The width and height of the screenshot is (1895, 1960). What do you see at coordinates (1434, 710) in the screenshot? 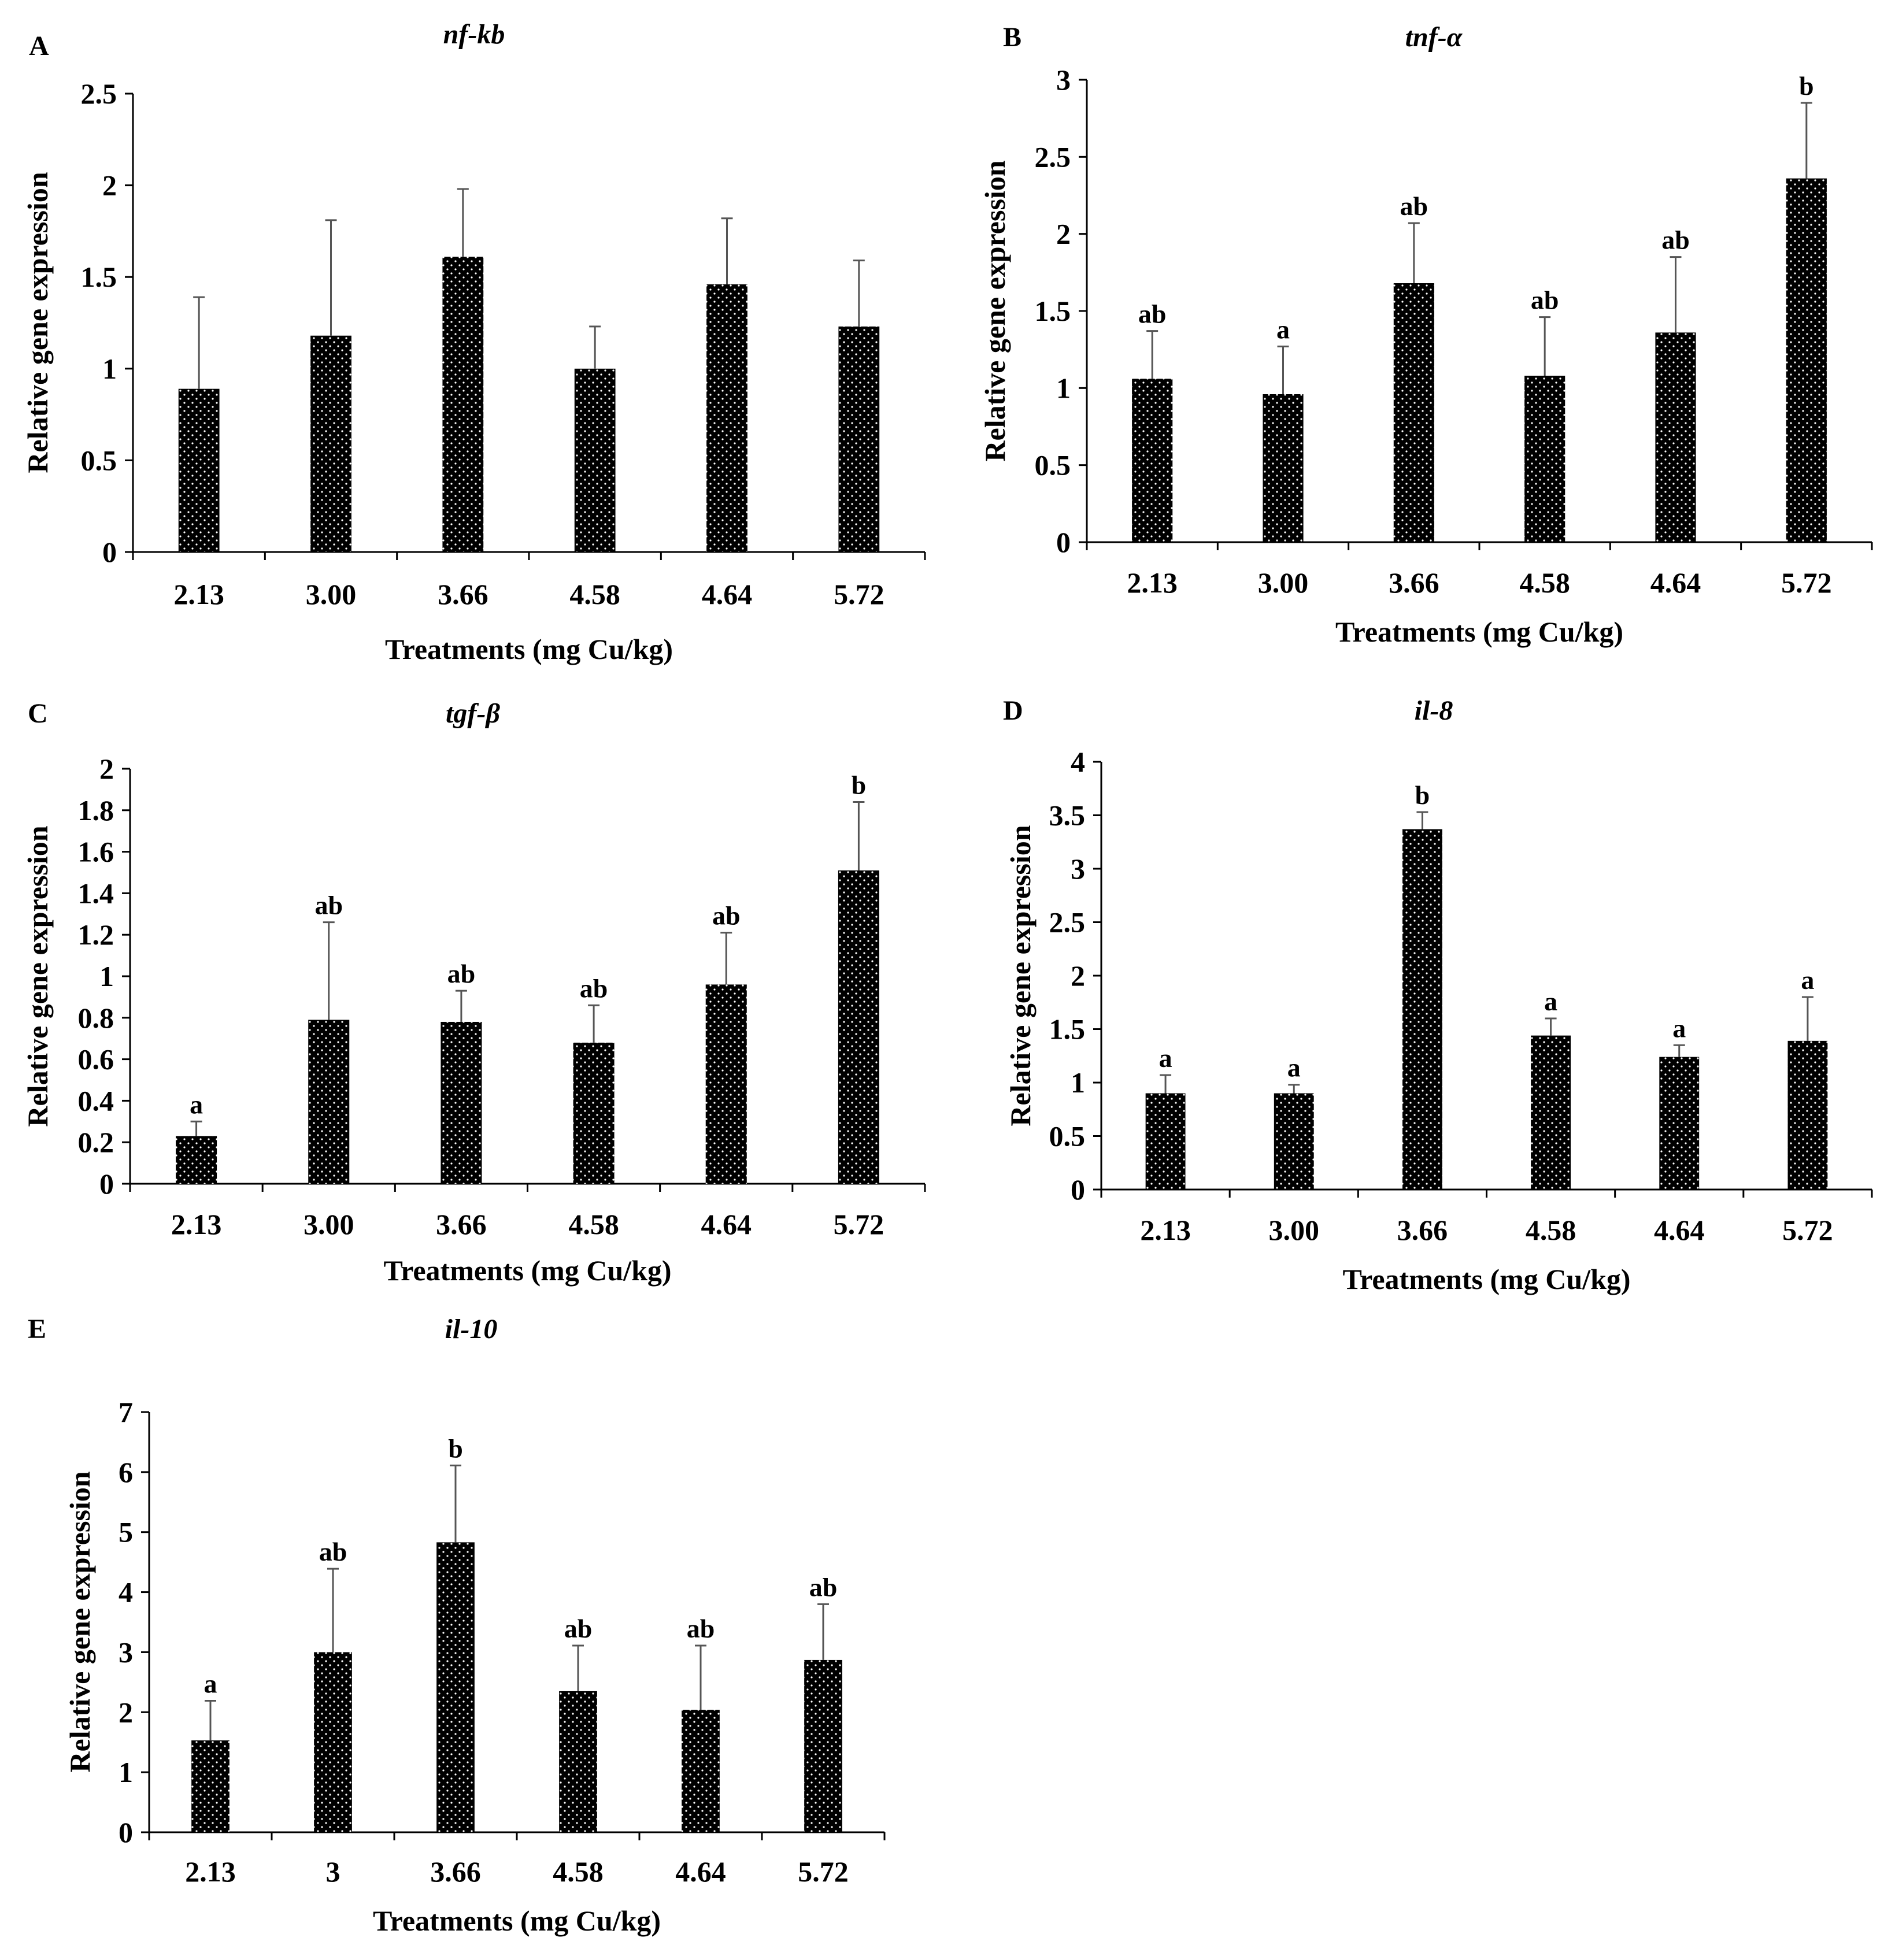
I see `chart-title: il-8` at bounding box center [1434, 710].